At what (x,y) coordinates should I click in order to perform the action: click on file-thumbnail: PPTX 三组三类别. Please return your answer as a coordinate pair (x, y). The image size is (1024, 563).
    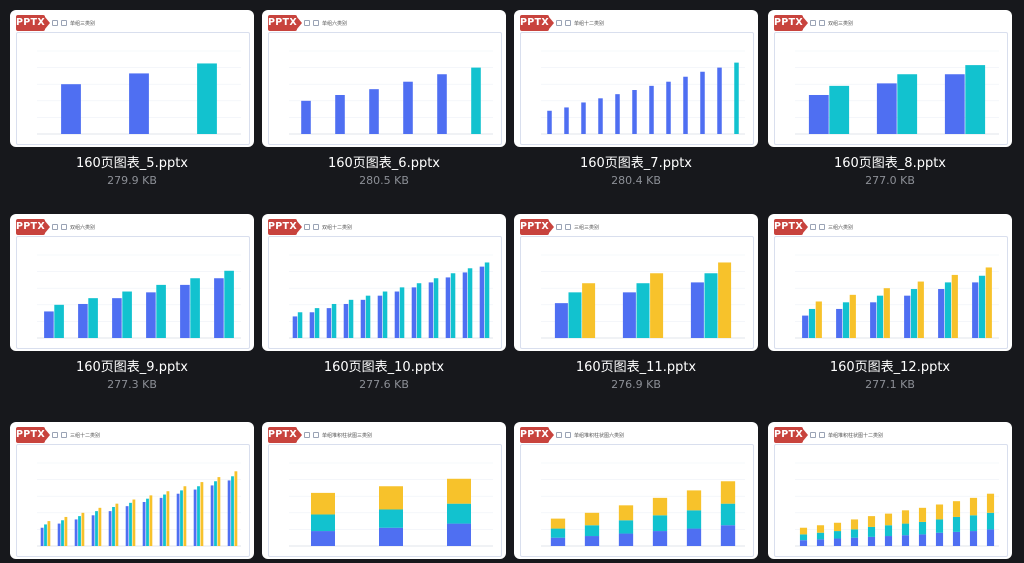
    Looking at the image, I should click on (636, 282).